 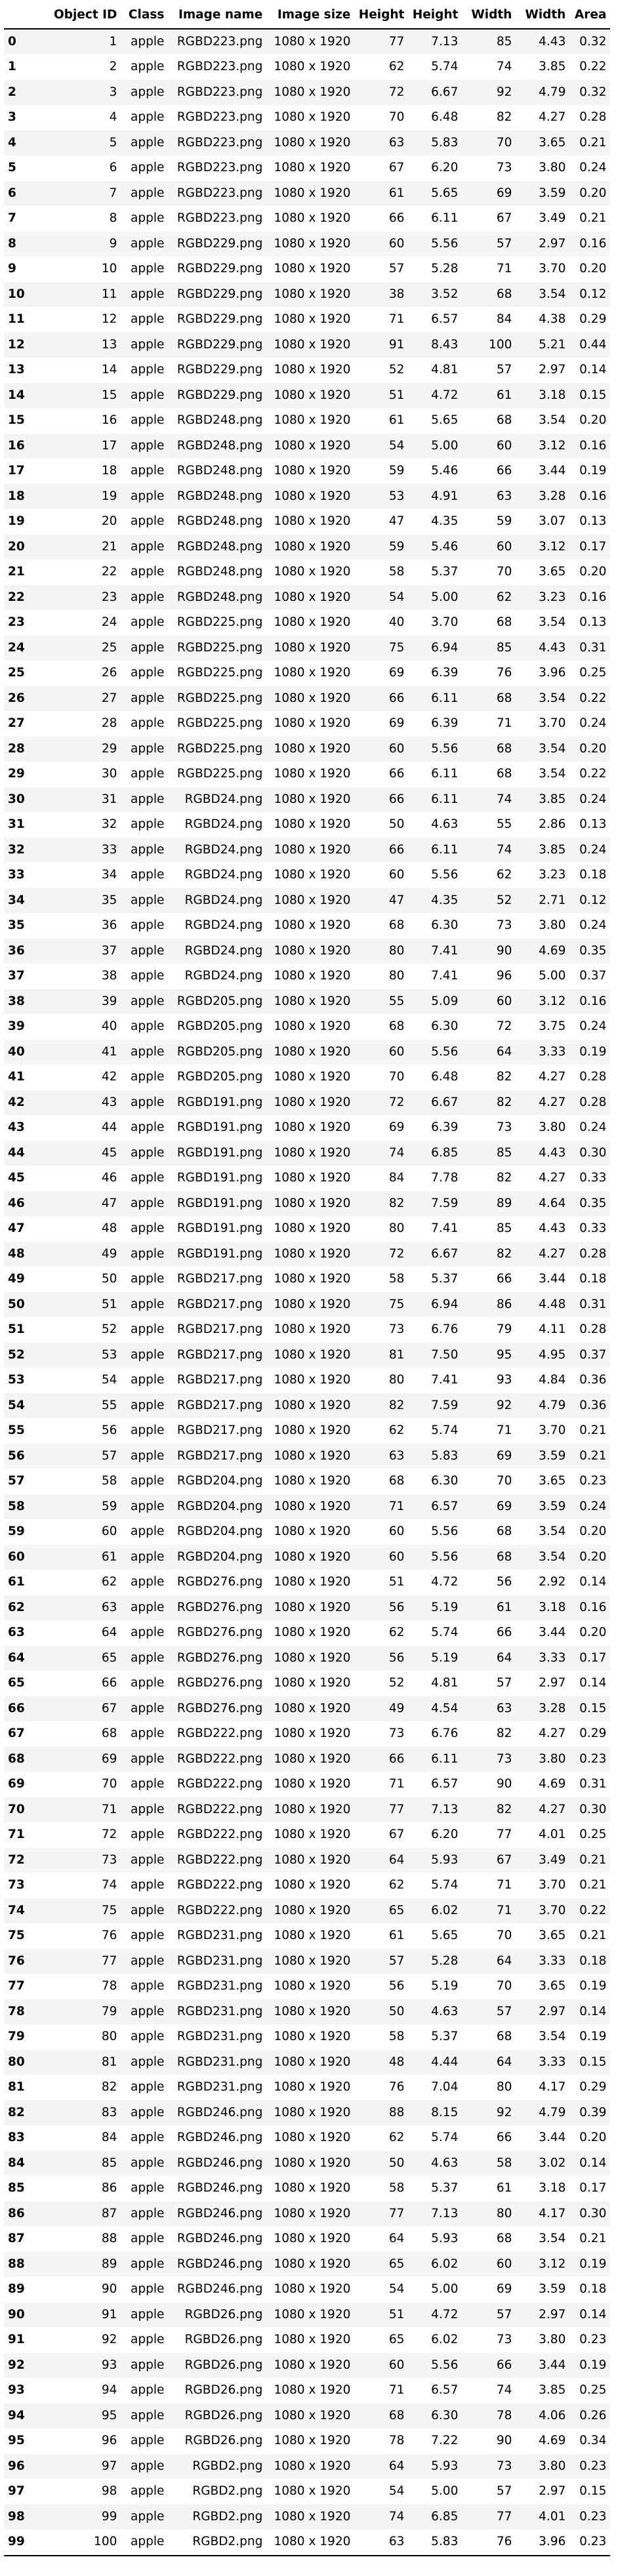 What do you see at coordinates (109, 1380) in the screenshot?
I see `object-id-cell: 54` at bounding box center [109, 1380].